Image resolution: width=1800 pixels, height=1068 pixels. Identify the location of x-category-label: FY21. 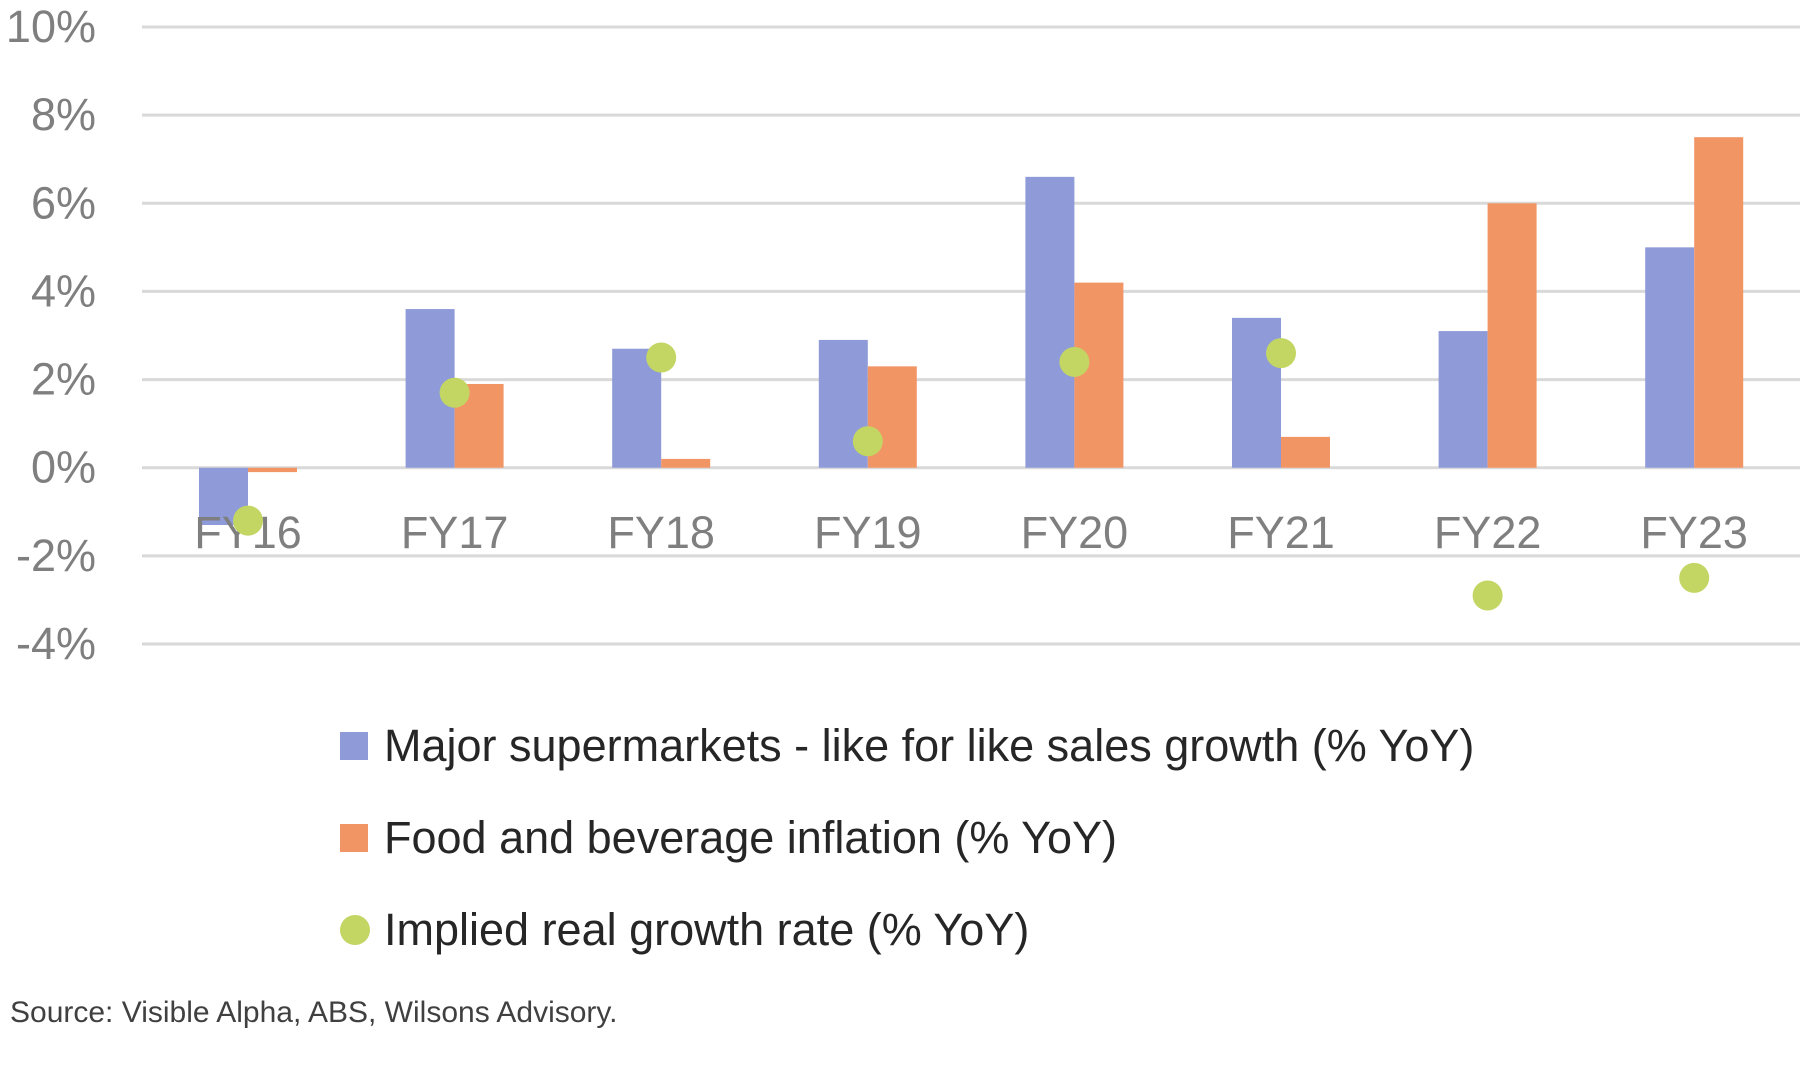
(1281, 532).